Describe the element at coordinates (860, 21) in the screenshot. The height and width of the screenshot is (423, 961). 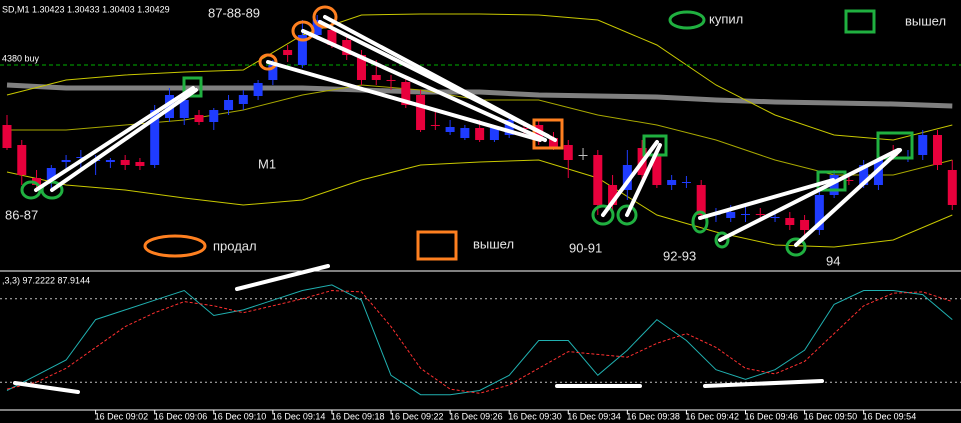
I see `legend-exit-icon` at that location.